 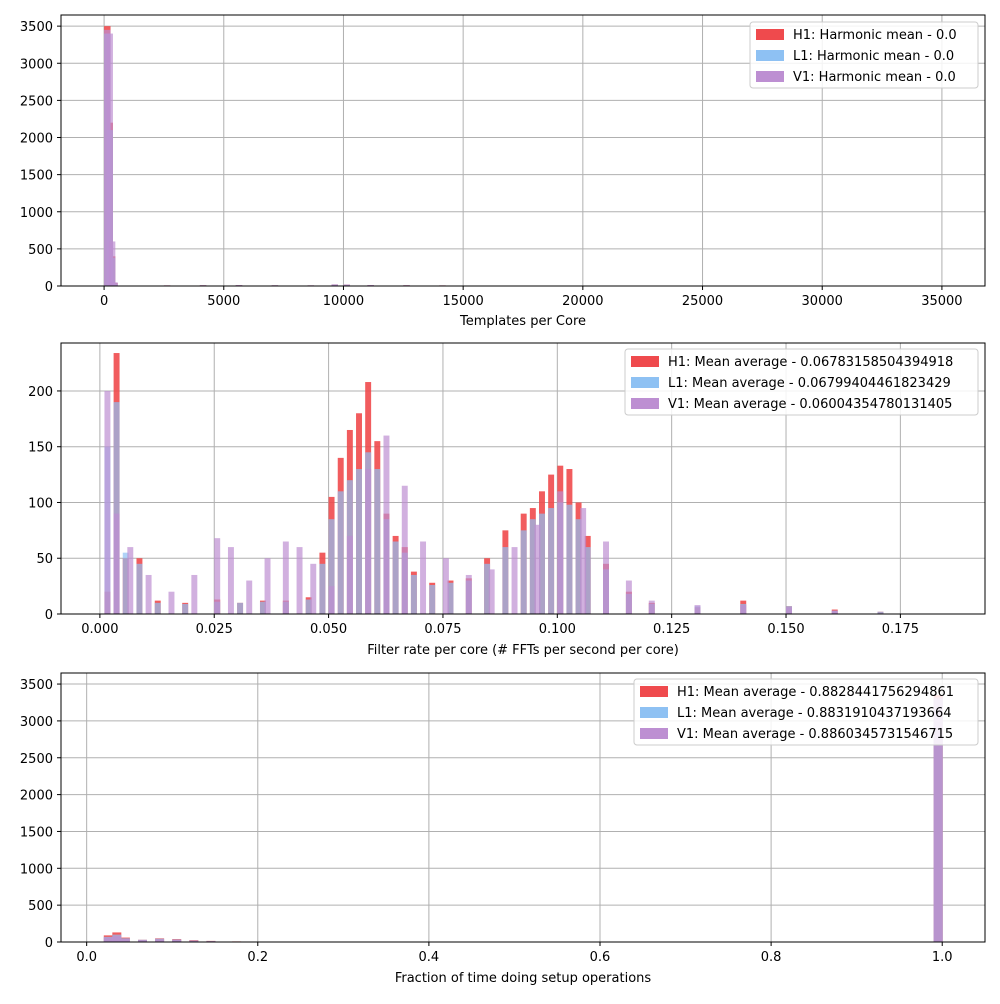 What do you see at coordinates (702, 301) in the screenshot?
I see `x-tick-label: 25000` at bounding box center [702, 301].